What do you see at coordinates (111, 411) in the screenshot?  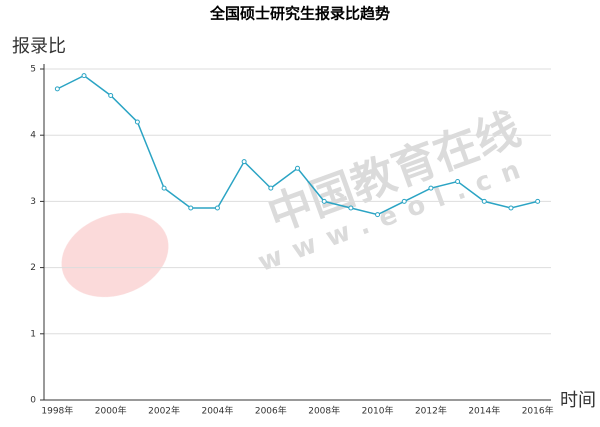 I see `x-tick-label: 2000年` at bounding box center [111, 411].